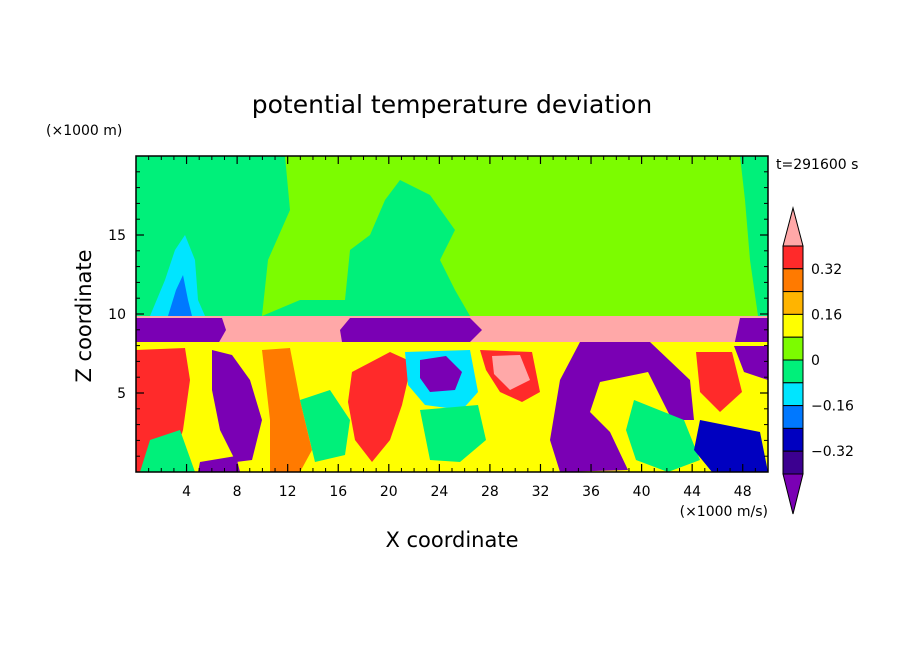  I want to click on lower-green-patch, so click(325, 426).